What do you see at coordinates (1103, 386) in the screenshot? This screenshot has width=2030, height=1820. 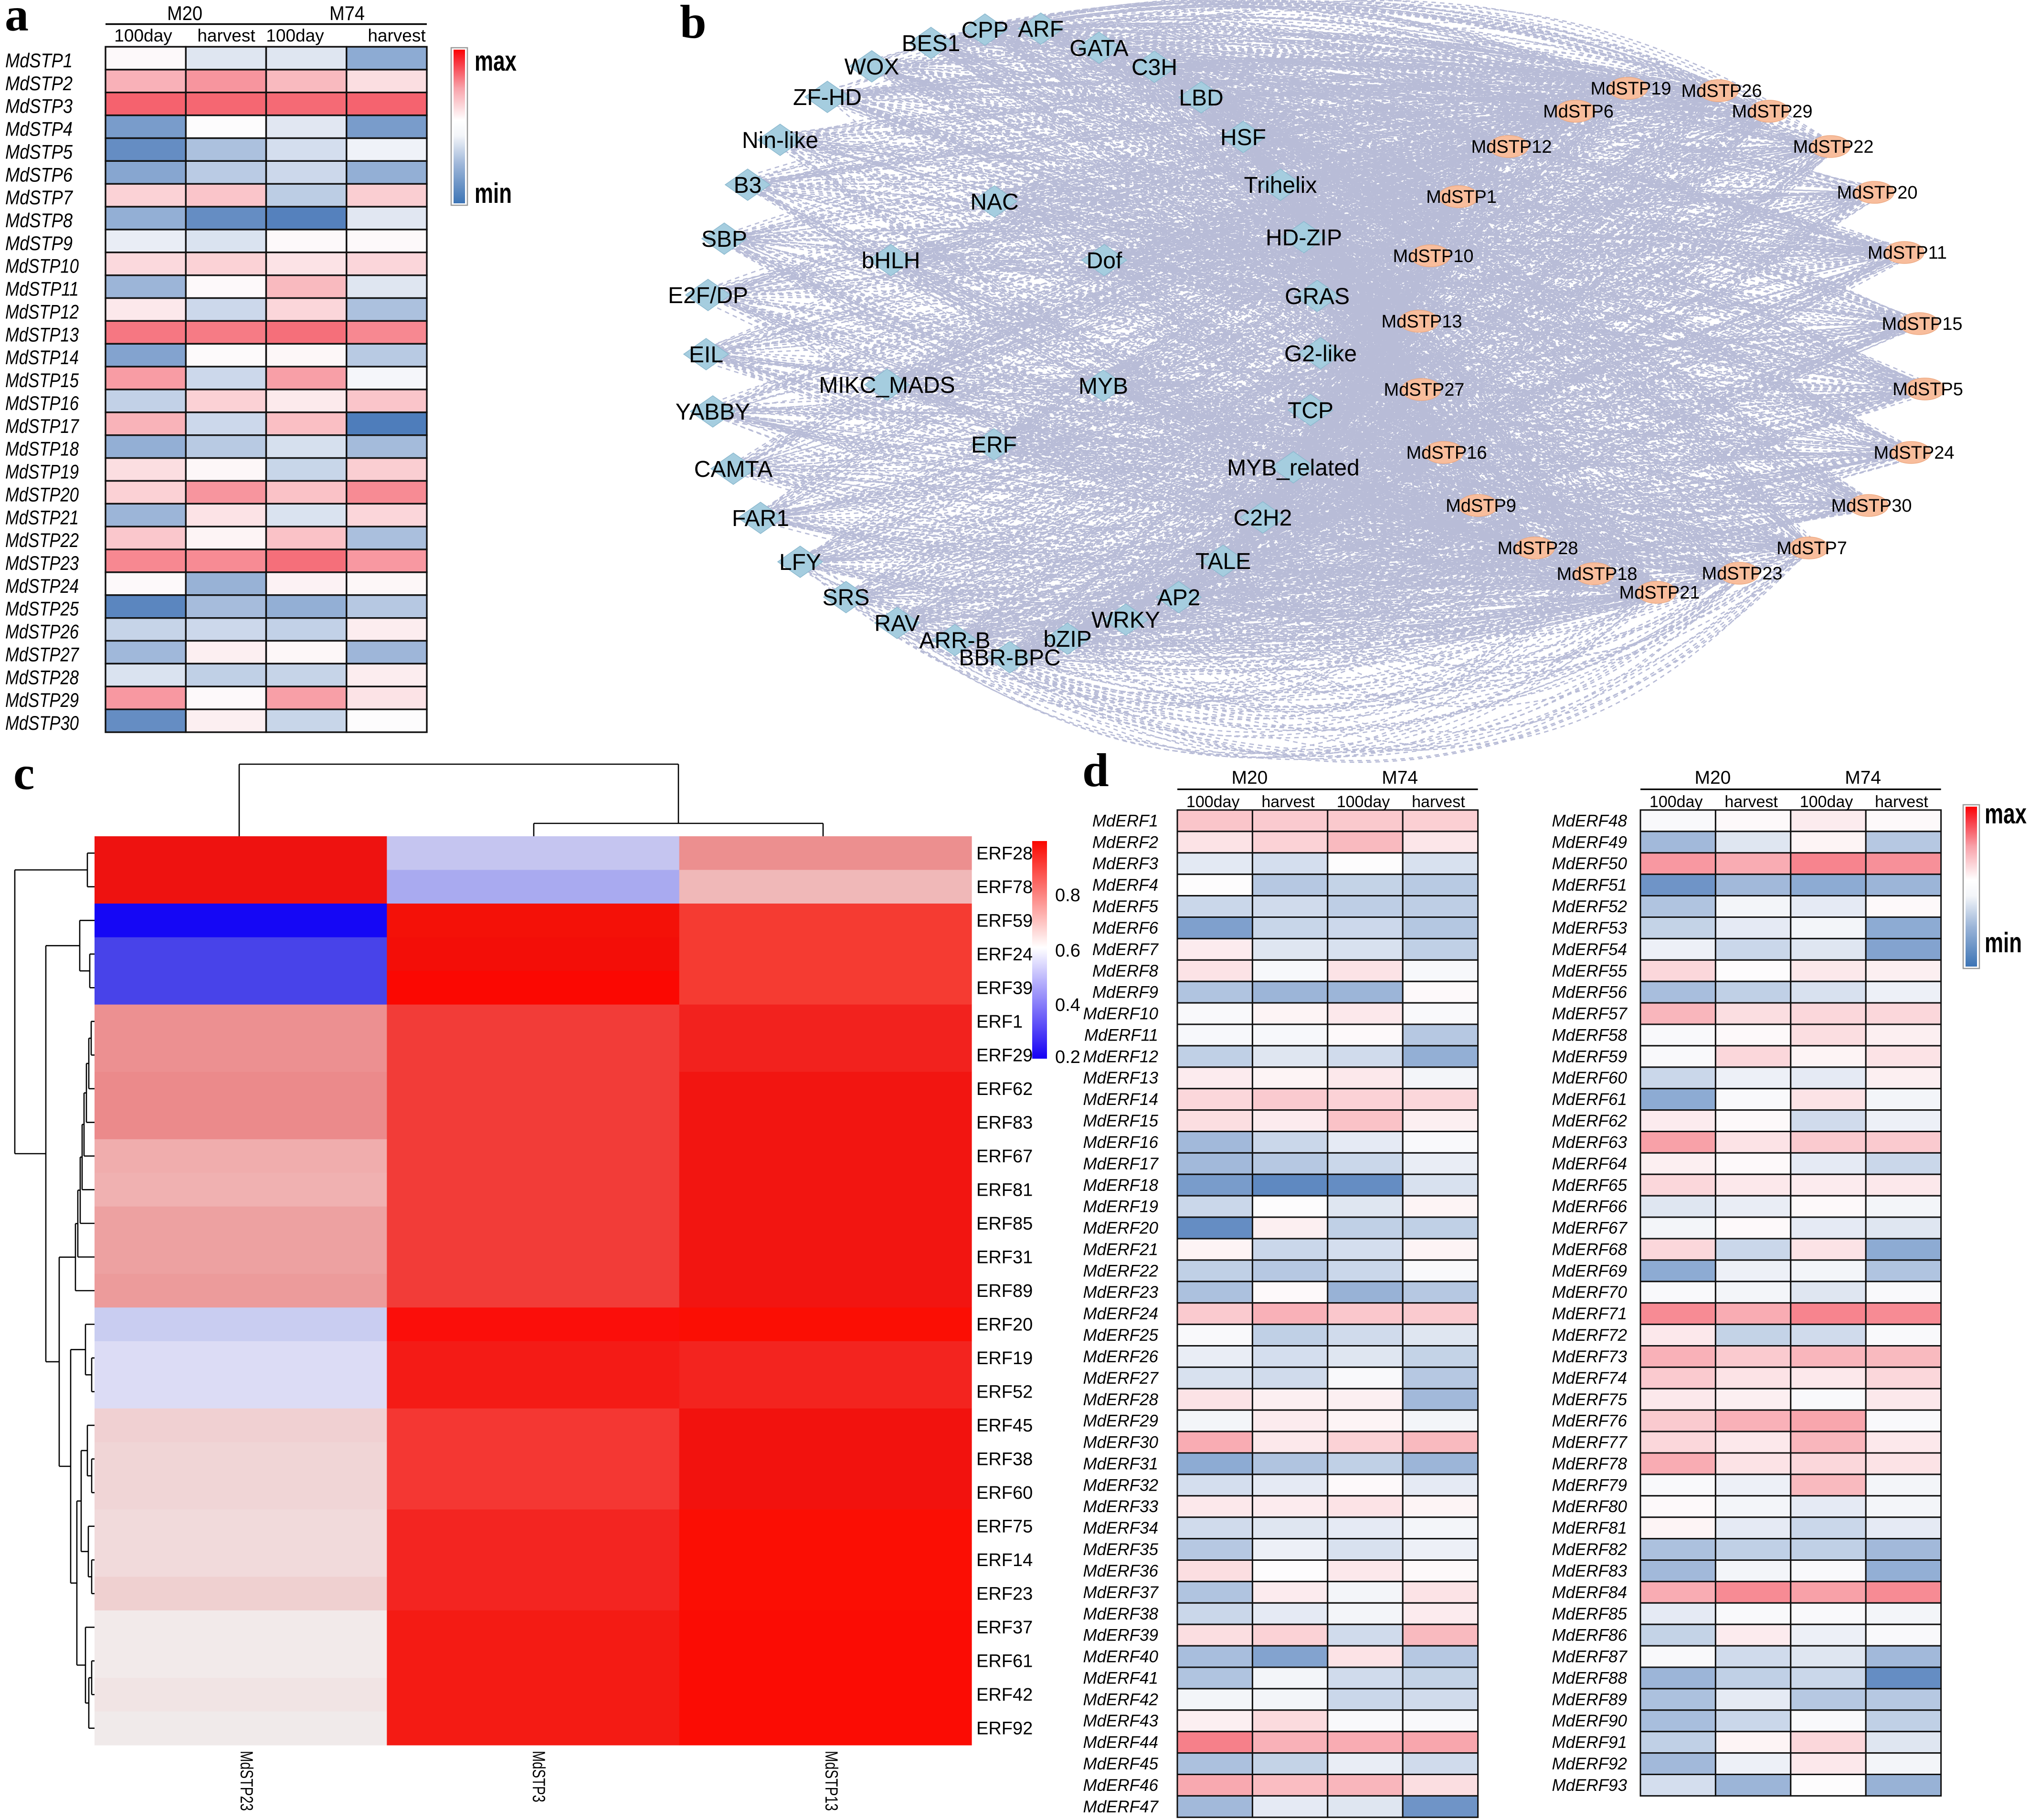 I see `svg-text: MYB` at bounding box center [1103, 386].